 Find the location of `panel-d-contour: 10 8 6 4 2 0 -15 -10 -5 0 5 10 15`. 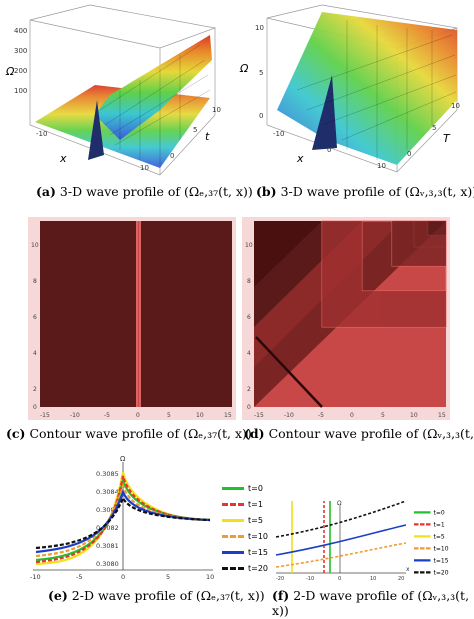

panel-d-contour: 10 8 6 4 2 0 -15 -10 -5 0 5 10 15 is located at coordinates (346, 318).